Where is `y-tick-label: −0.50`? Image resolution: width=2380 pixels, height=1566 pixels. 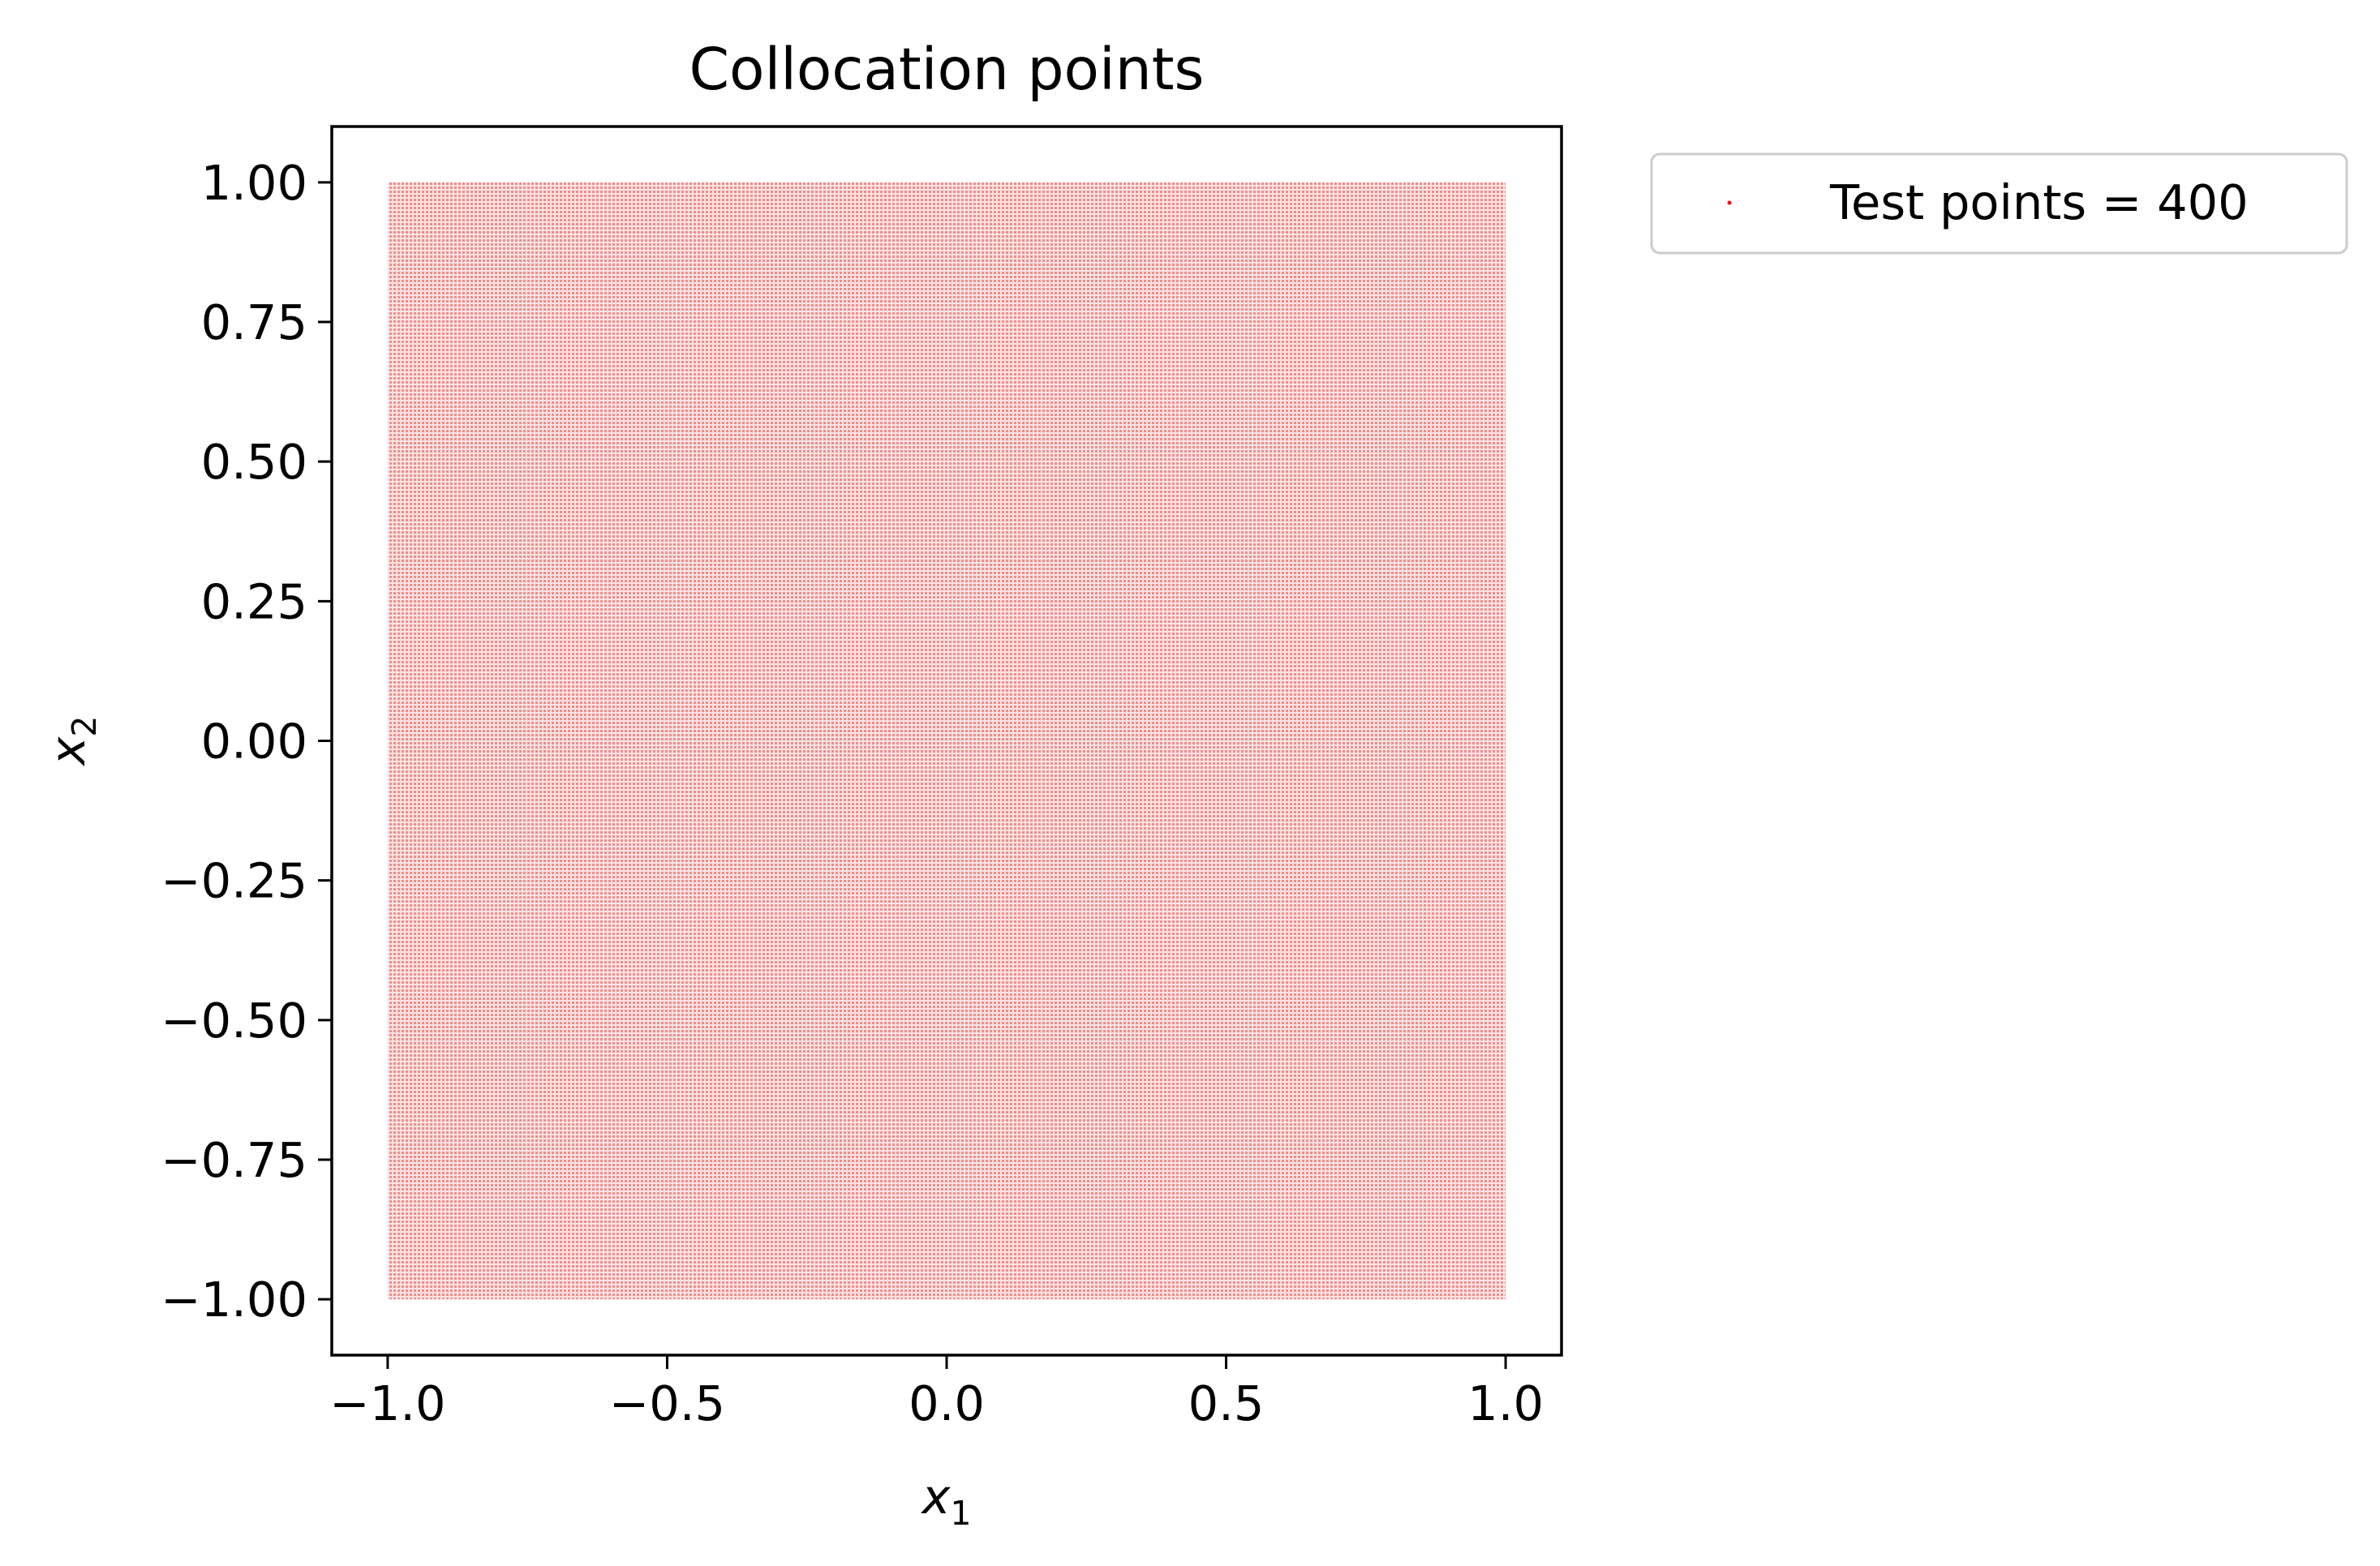 y-tick-label: −0.50 is located at coordinates (234, 1021).